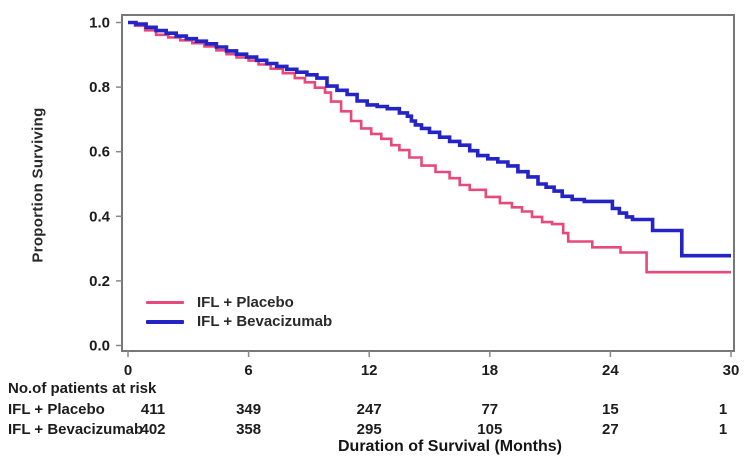 This screenshot has height=473, width=753. I want to click on risk-count: 295, so click(369, 429).